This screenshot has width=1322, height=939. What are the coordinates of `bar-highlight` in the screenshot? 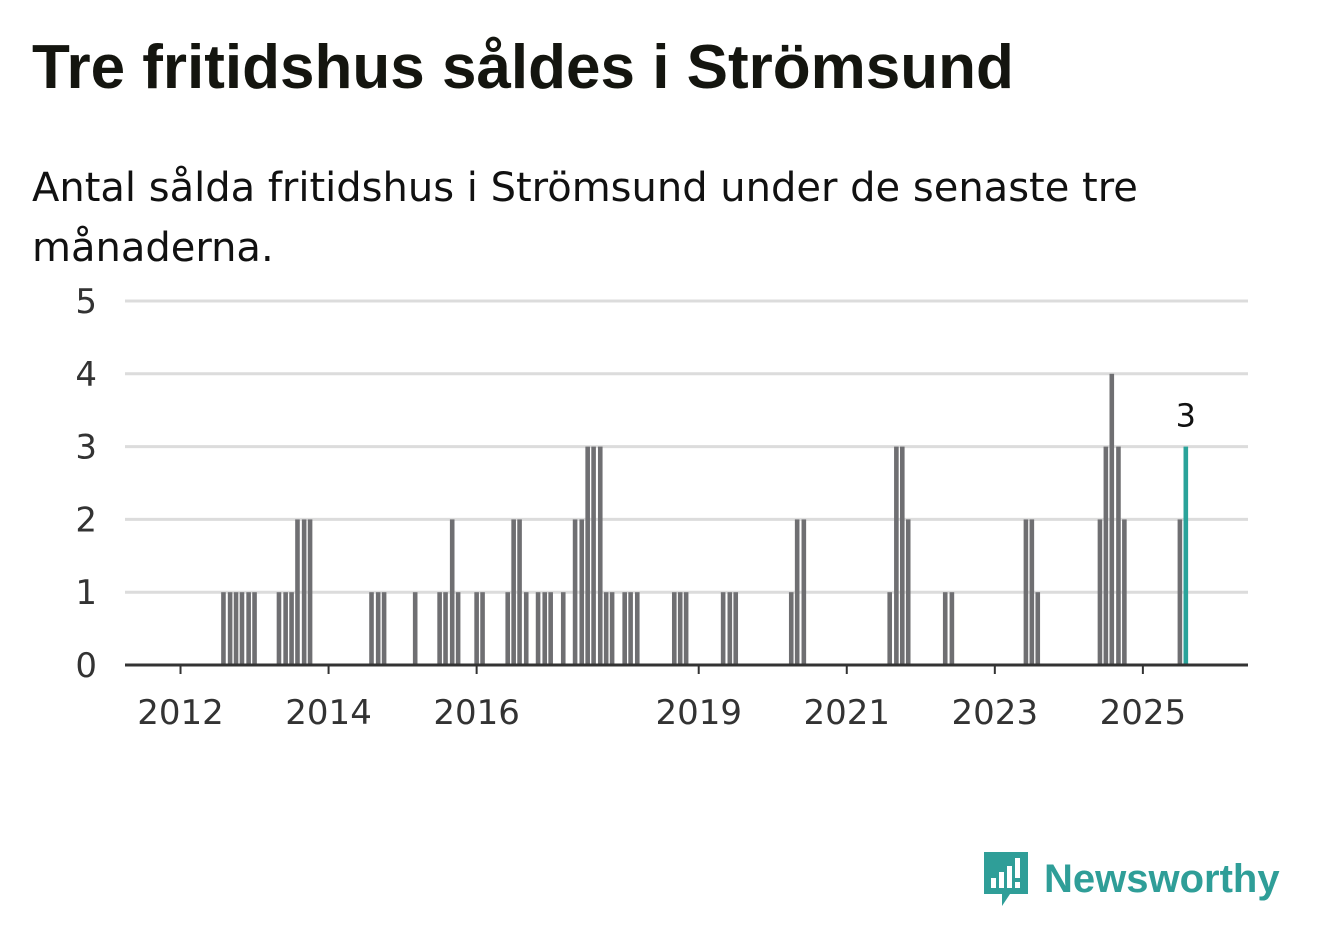 It's located at (1186, 555).